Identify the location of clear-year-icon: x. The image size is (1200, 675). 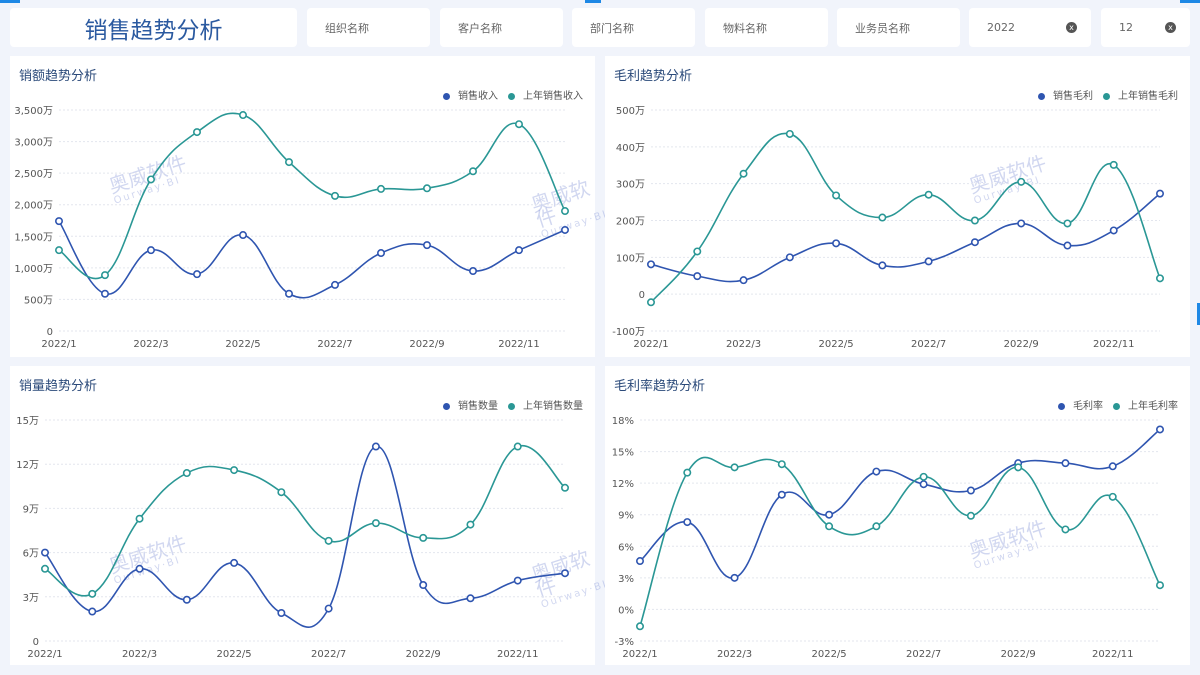
(1071, 27).